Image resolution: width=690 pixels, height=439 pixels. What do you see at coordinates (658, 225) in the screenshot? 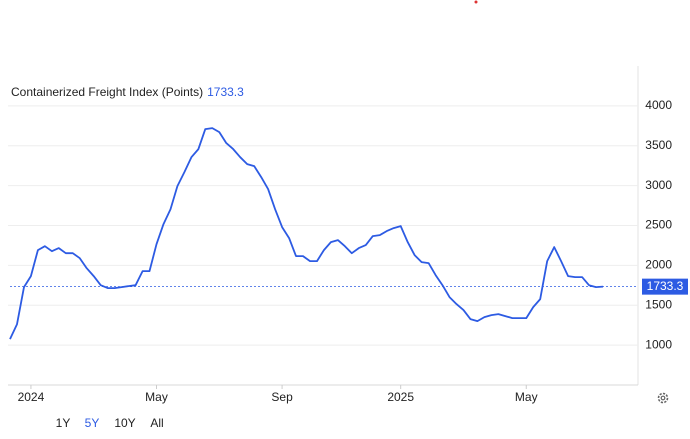
I see `y-tick-label: 2500` at bounding box center [658, 225].